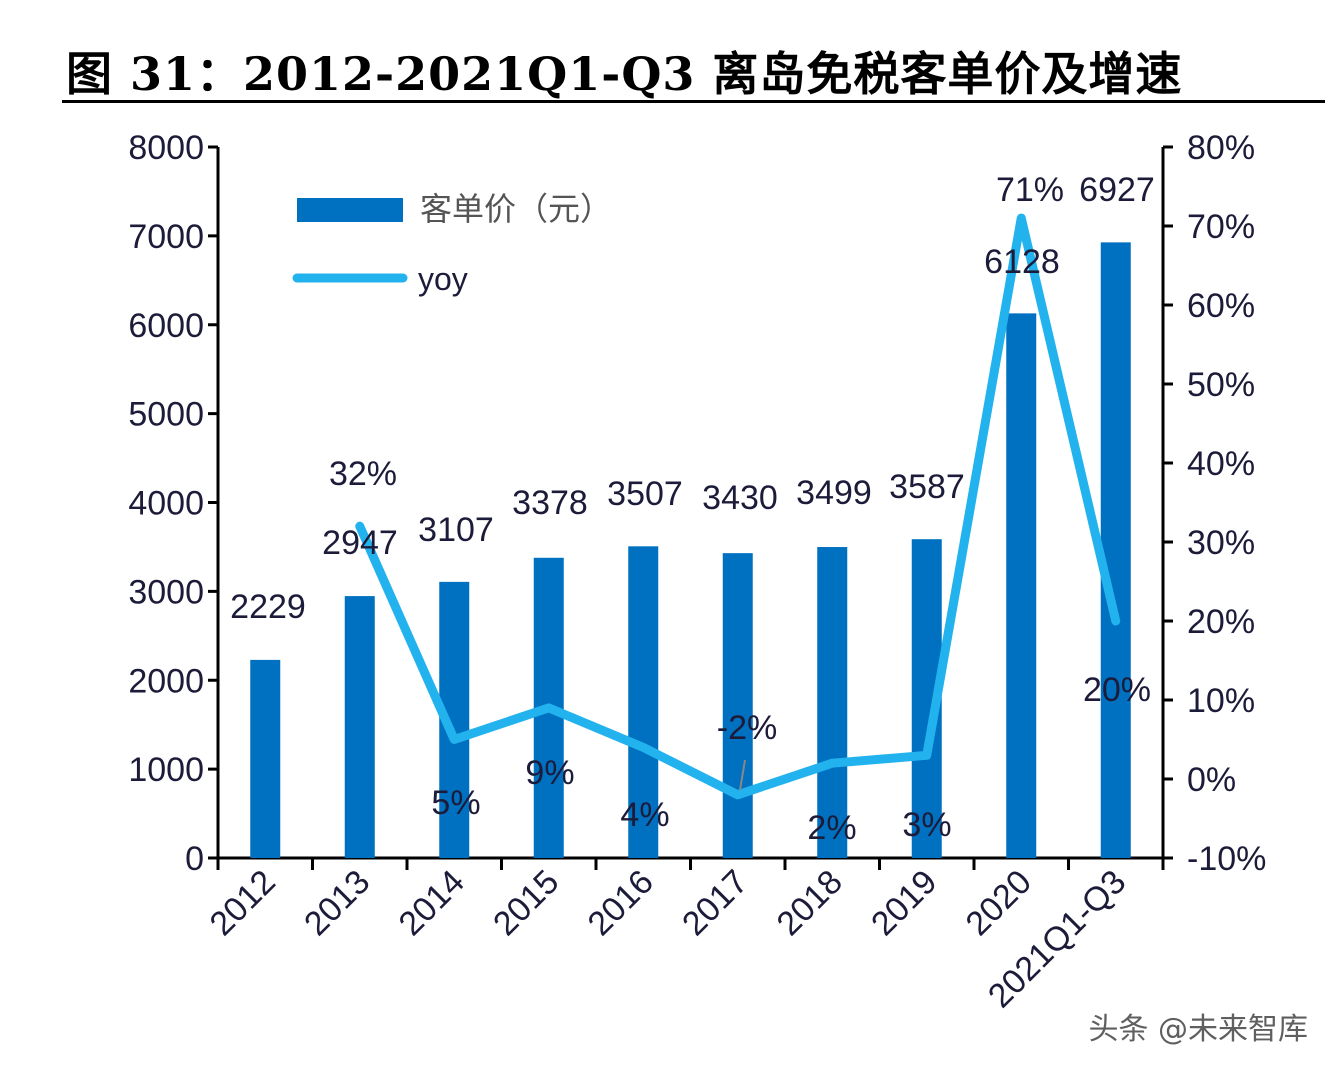 This screenshot has width=1338, height=1076. Describe the element at coordinates (624, 74) in the screenshot. I see `chart-title: 图 31：2012-2021Q1-Q3 离岛免税客单价及增速` at that location.